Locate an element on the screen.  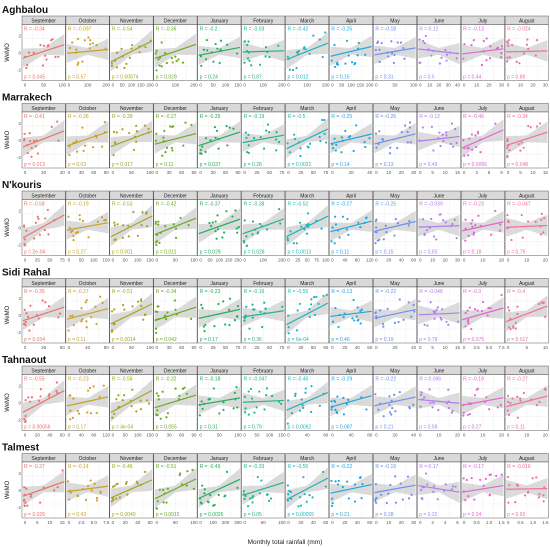
facet-strip-label: December is located at coordinates (175, 459).